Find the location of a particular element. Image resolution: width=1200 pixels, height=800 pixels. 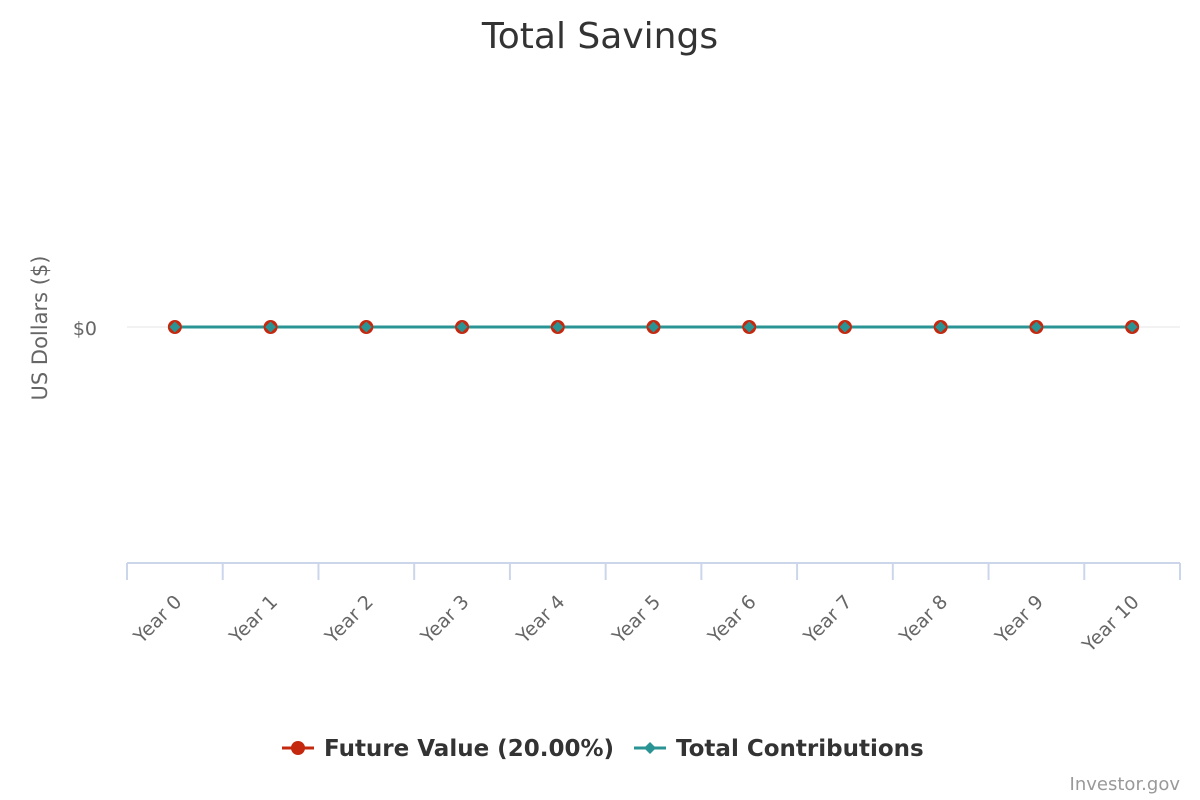

legend-item-1: Total Contributions is located at coordinates (779, 749).